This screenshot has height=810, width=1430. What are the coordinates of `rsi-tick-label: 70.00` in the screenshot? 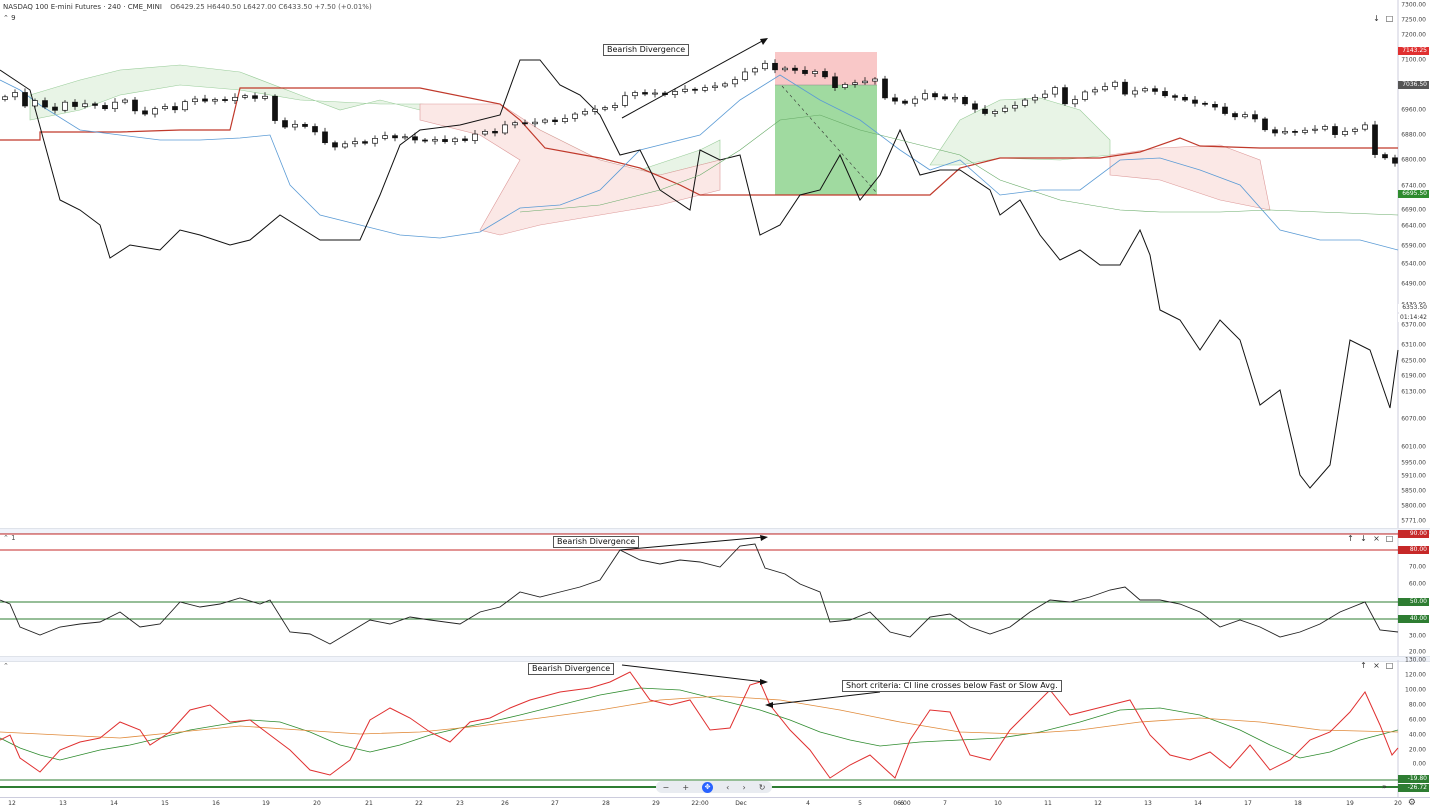 It's located at (1417, 567).